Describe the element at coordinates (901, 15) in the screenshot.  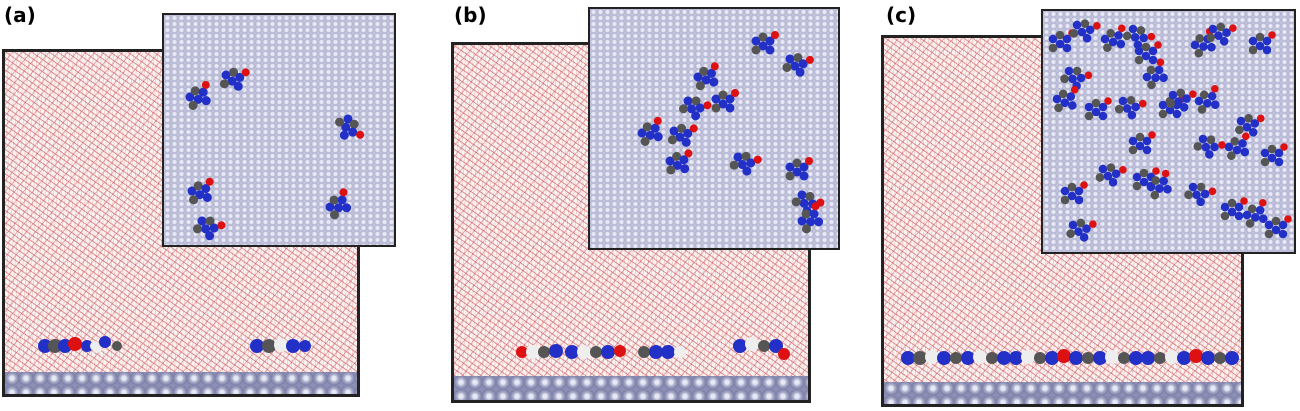
I see `panel-label-c: (c)` at that location.